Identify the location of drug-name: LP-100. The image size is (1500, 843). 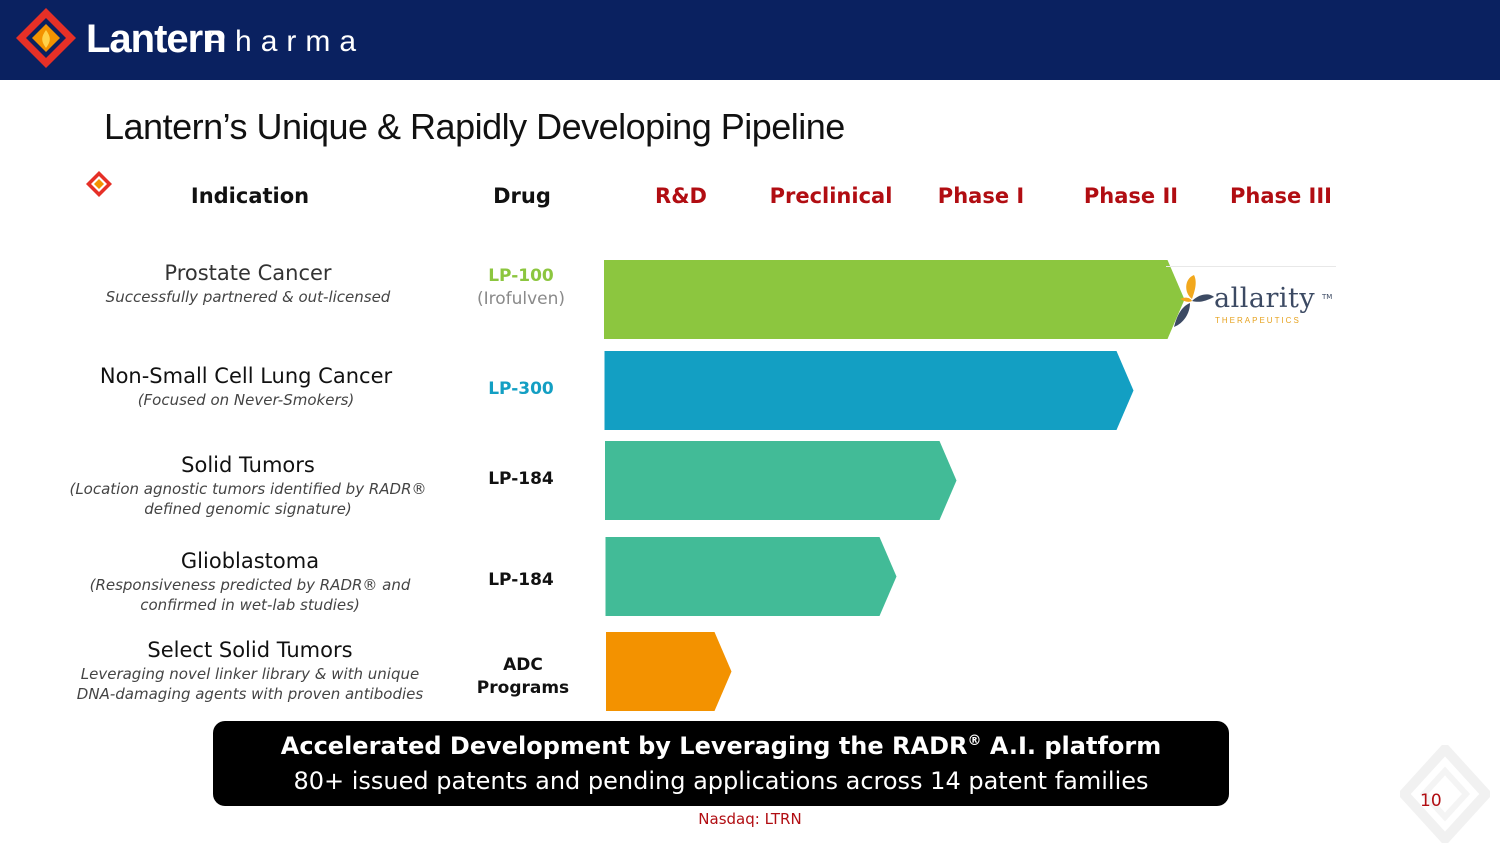
(521, 276).